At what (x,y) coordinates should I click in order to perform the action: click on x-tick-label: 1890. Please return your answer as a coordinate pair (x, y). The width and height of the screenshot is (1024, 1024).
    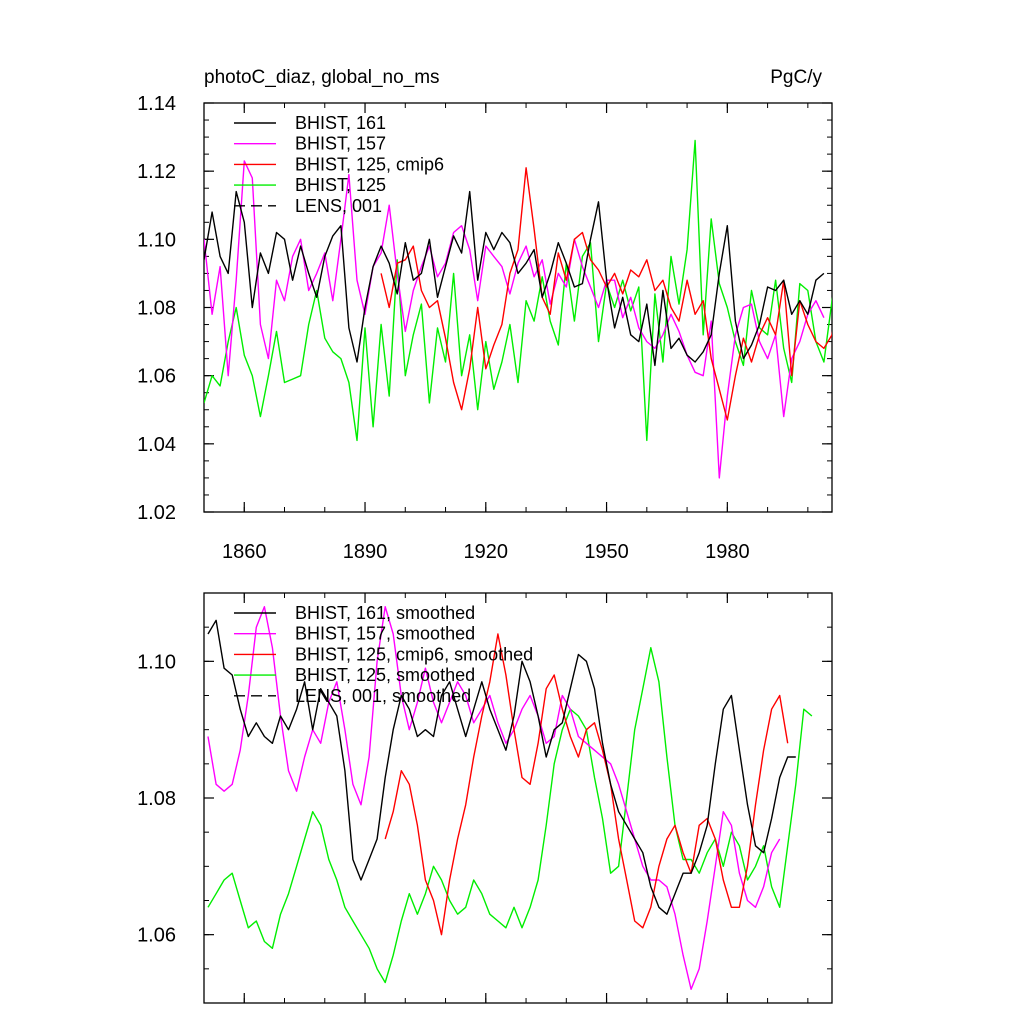
    Looking at the image, I should click on (365, 552).